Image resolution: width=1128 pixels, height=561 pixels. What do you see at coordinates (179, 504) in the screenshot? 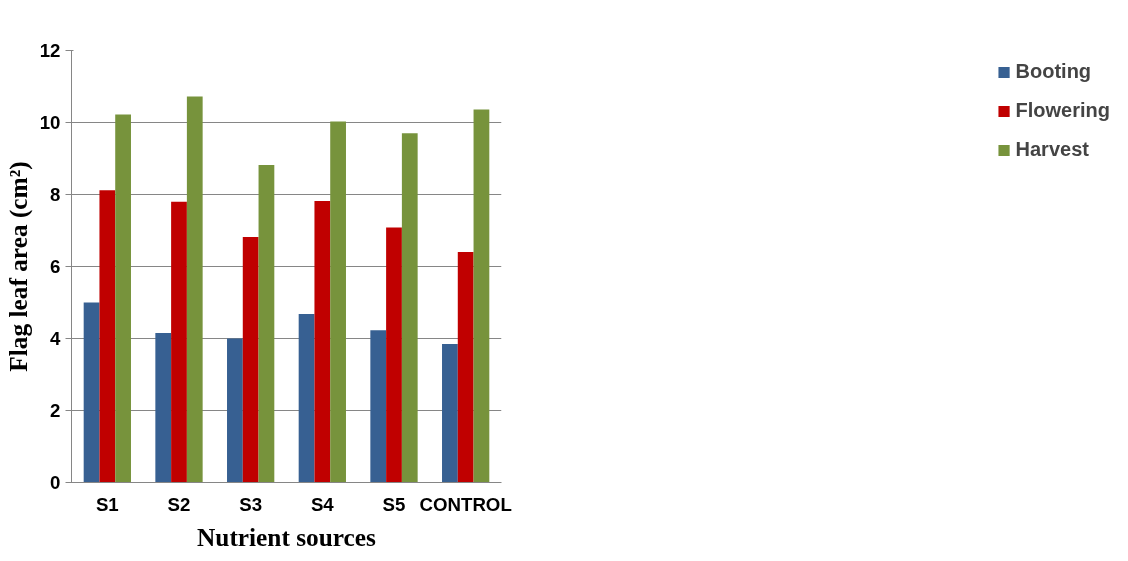
I see `x-tick-label: S2` at bounding box center [179, 504].